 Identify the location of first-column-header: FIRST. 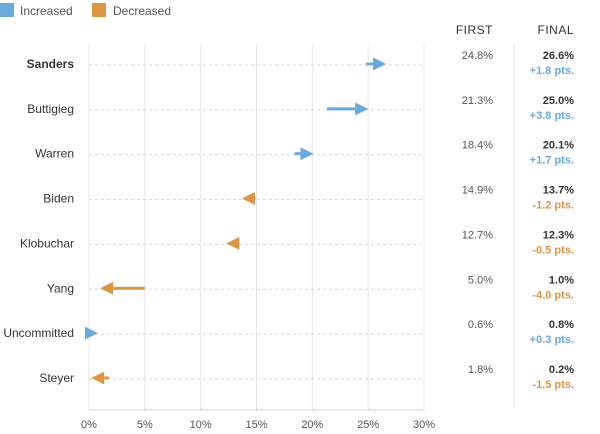
(474, 30).